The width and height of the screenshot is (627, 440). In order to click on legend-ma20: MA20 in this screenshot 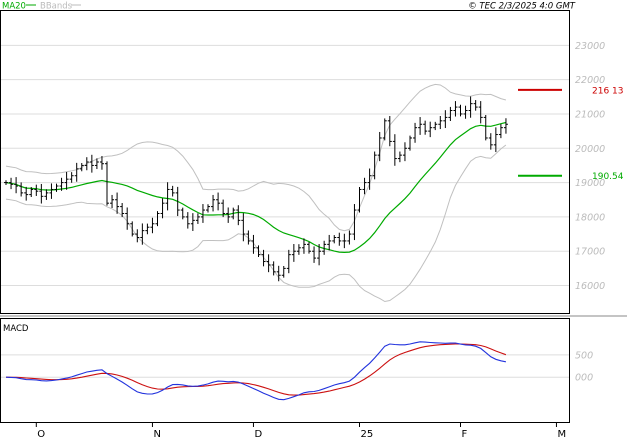, I will do `click(14, 7)`.